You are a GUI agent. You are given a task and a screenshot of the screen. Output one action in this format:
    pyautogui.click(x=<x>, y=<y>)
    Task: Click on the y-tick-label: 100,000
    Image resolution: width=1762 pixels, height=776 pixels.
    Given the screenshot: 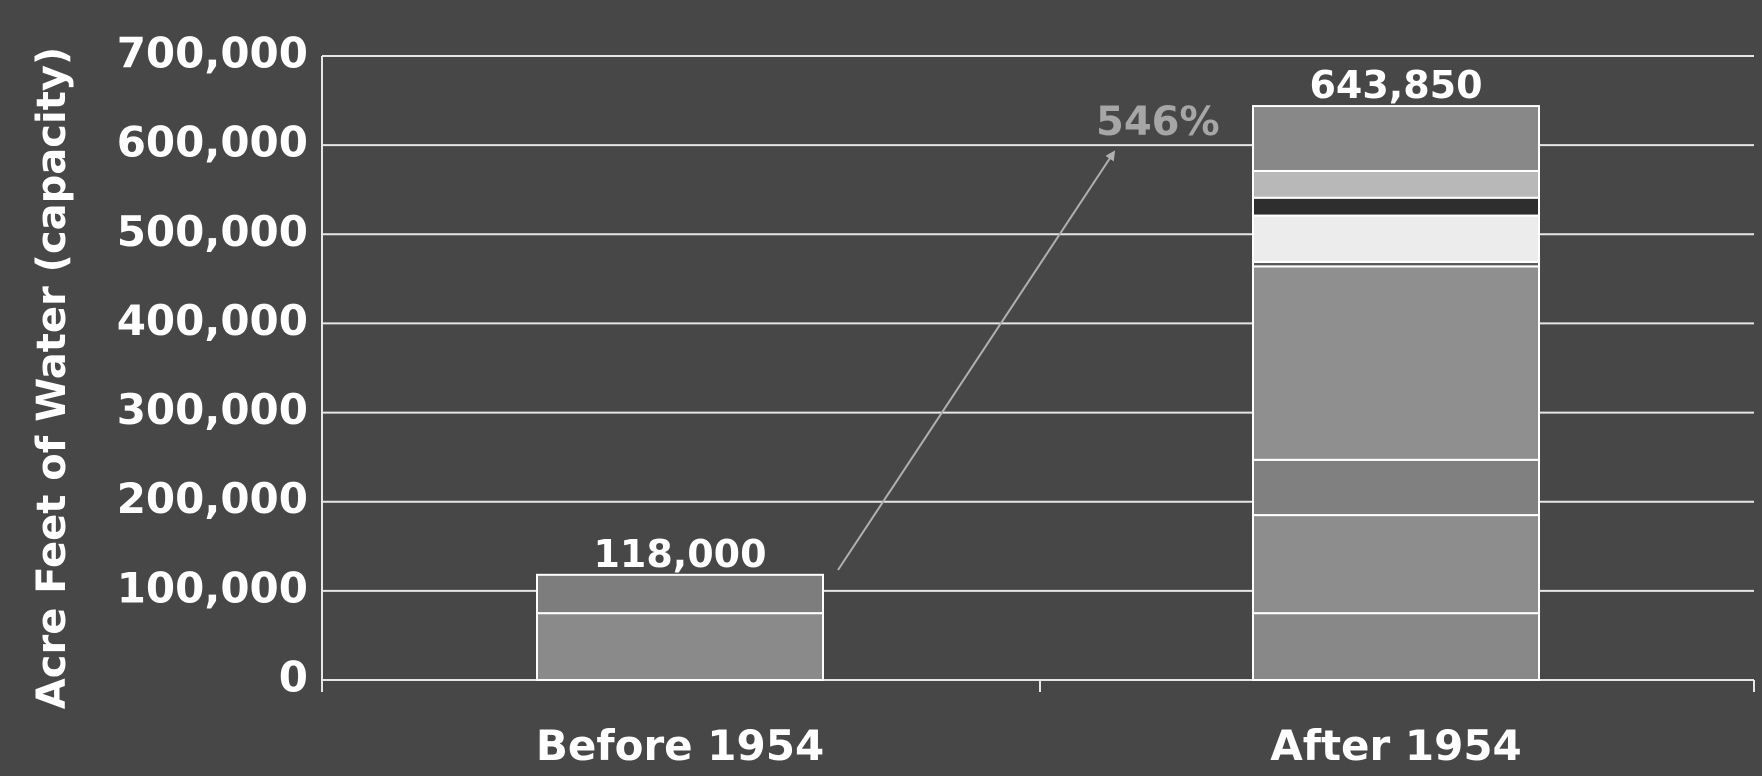 What is the action you would take?
    pyautogui.click(x=212, y=587)
    